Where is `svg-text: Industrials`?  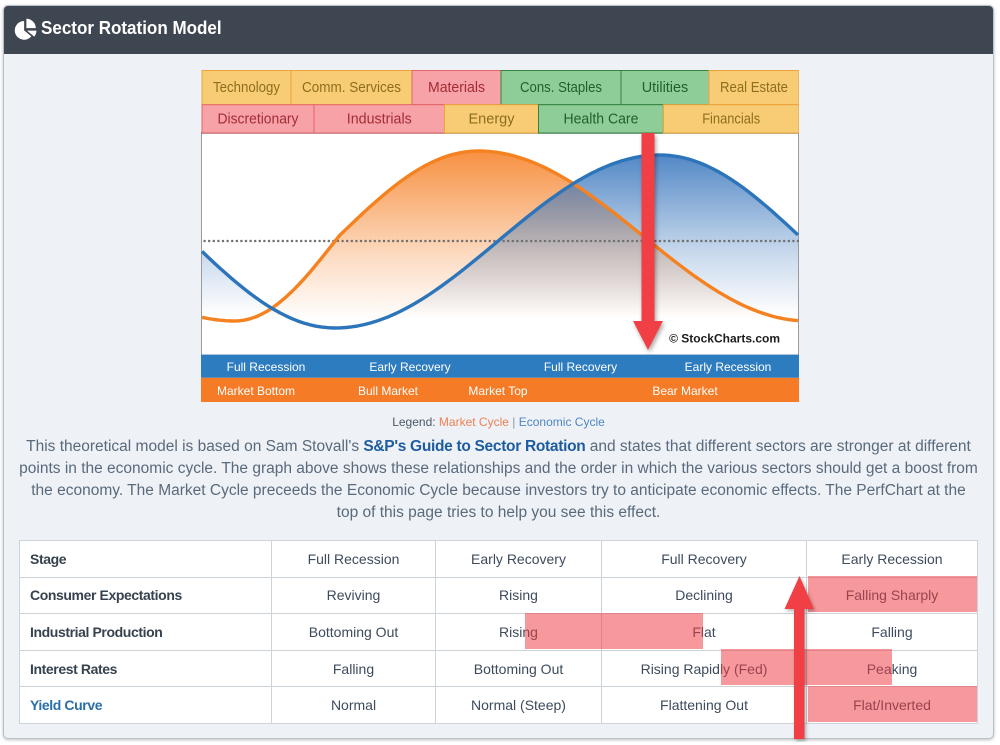
svg-text: Industrials is located at coordinates (379, 118).